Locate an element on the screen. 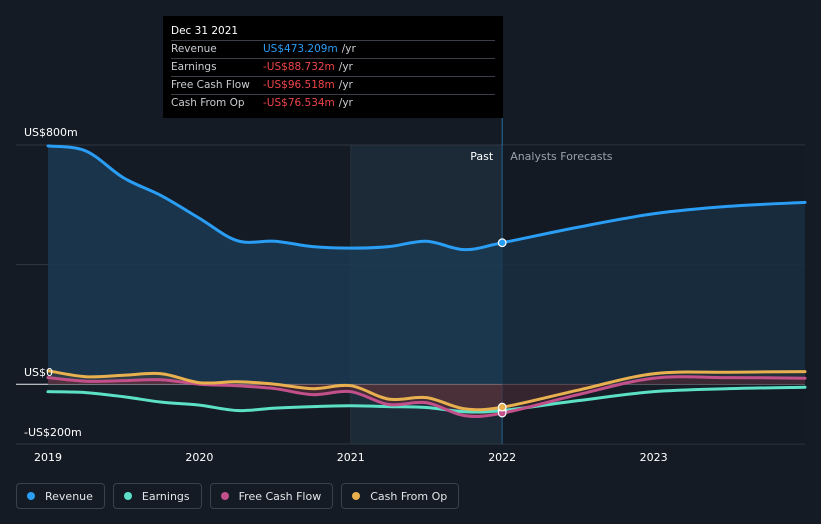 This screenshot has width=821, height=524. revenue-marker is located at coordinates (502, 243).